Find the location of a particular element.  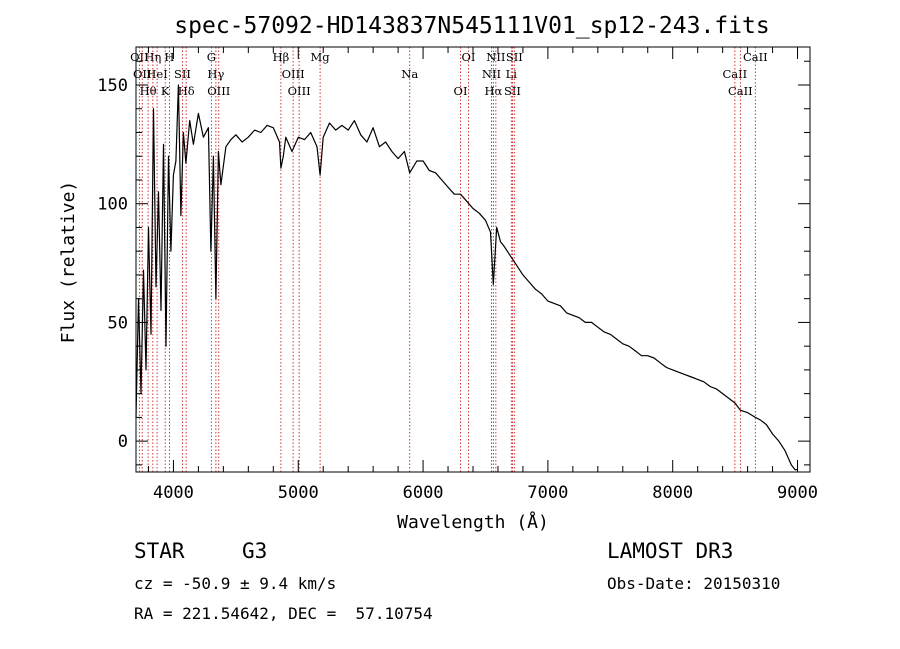

emission-line-label: Hβ is located at coordinates (281, 57).